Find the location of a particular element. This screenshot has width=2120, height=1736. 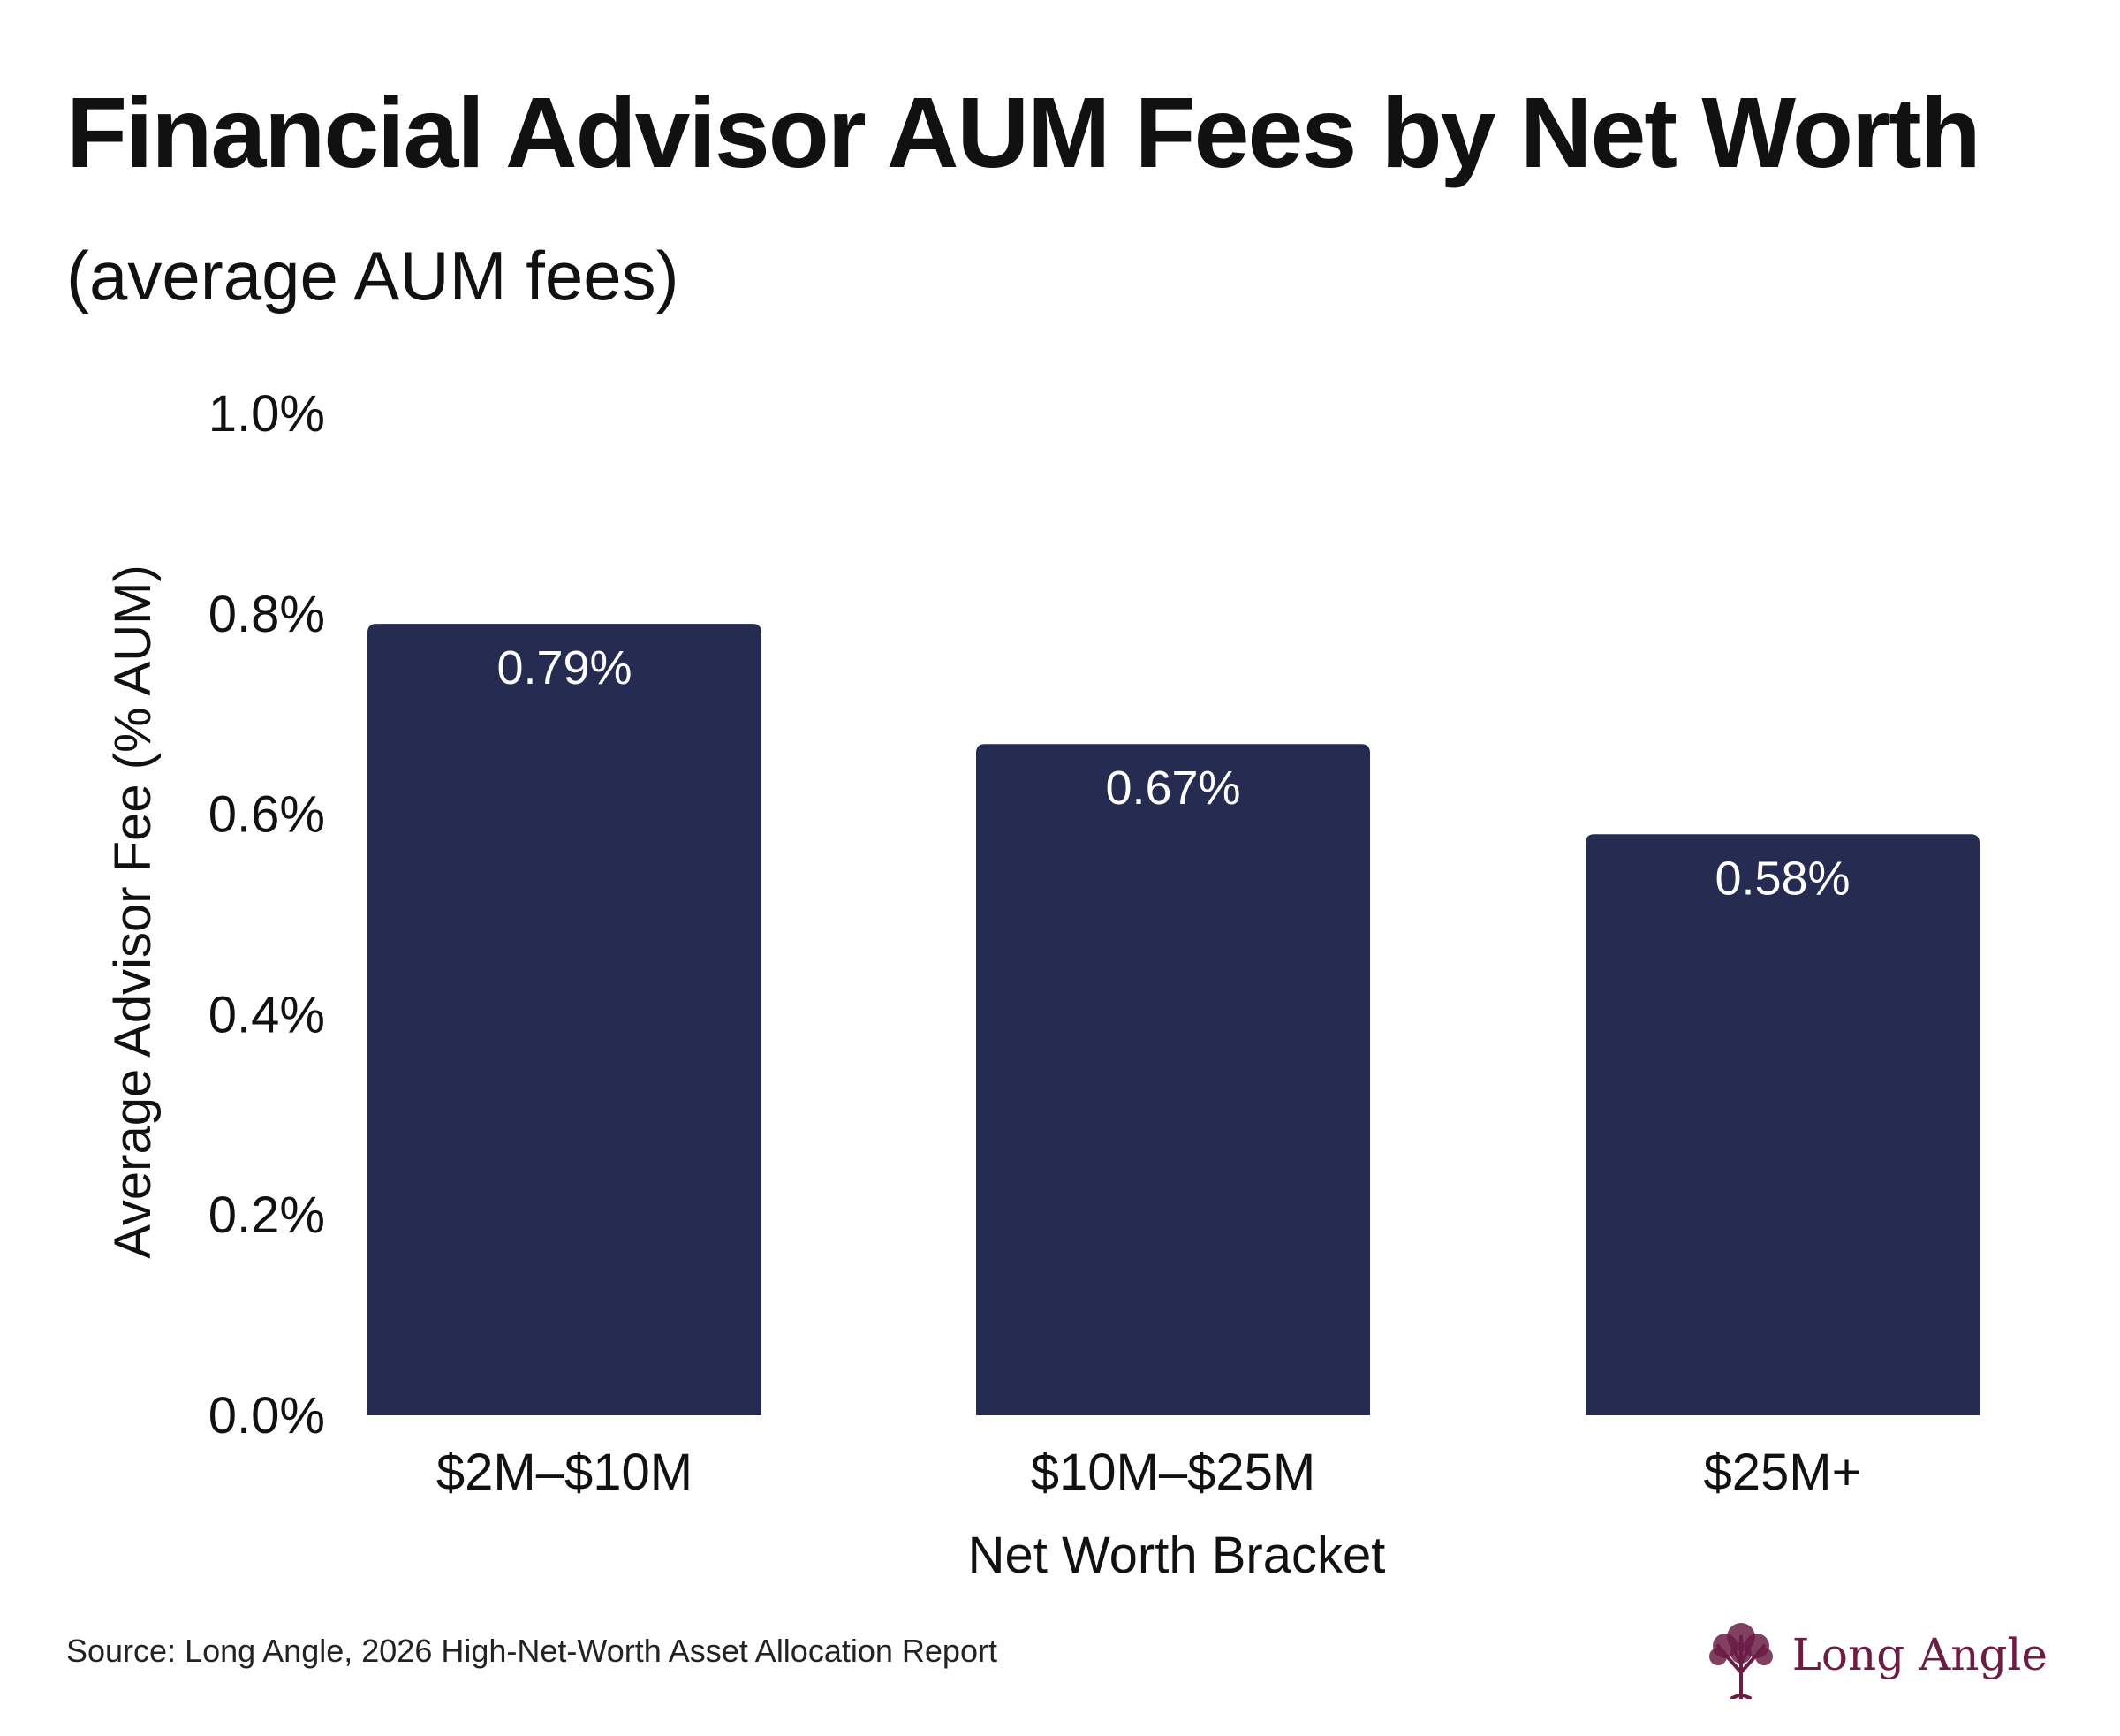

y-tick-label: 1.0% is located at coordinates (266, 414).